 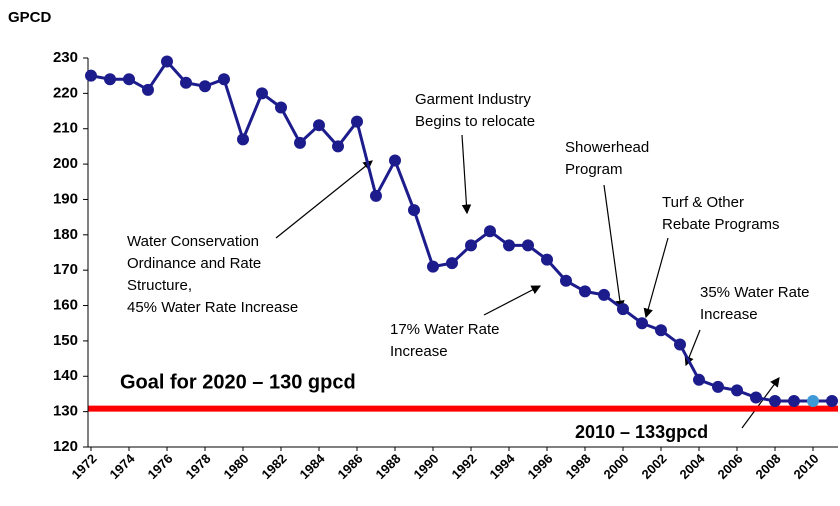 What do you see at coordinates (65, 128) in the screenshot?
I see `y-tick-label: 210` at bounding box center [65, 128].